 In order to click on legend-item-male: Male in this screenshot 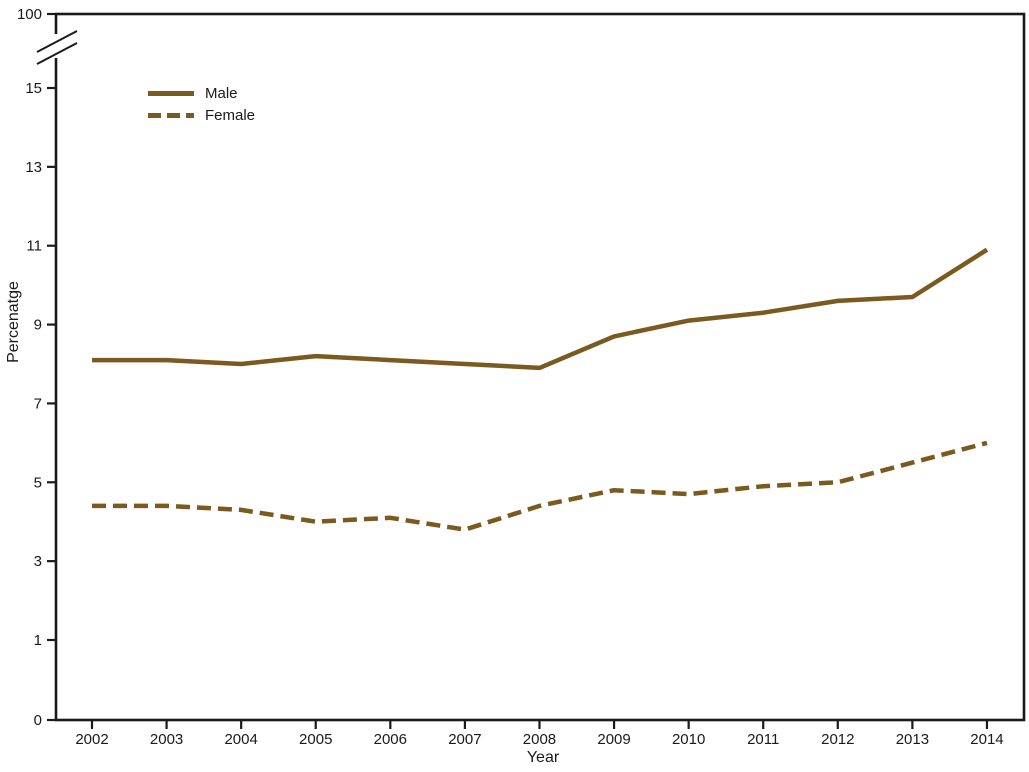, I will do `click(201, 93)`.